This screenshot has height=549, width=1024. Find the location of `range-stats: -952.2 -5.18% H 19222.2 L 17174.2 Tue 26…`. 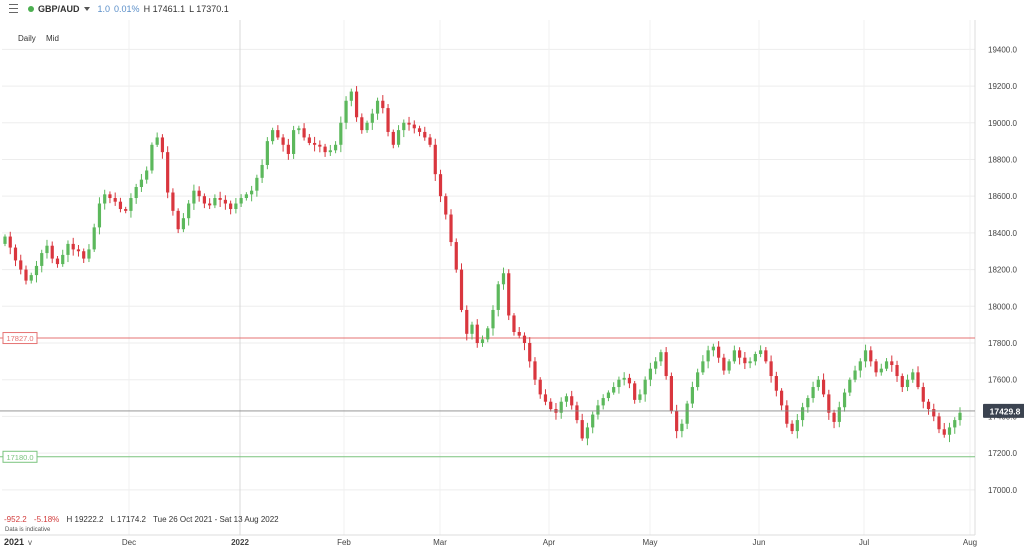

range-stats: -952.2 -5.18% H 19222.2 L 17174.2 Tue 26… is located at coordinates (144, 519).